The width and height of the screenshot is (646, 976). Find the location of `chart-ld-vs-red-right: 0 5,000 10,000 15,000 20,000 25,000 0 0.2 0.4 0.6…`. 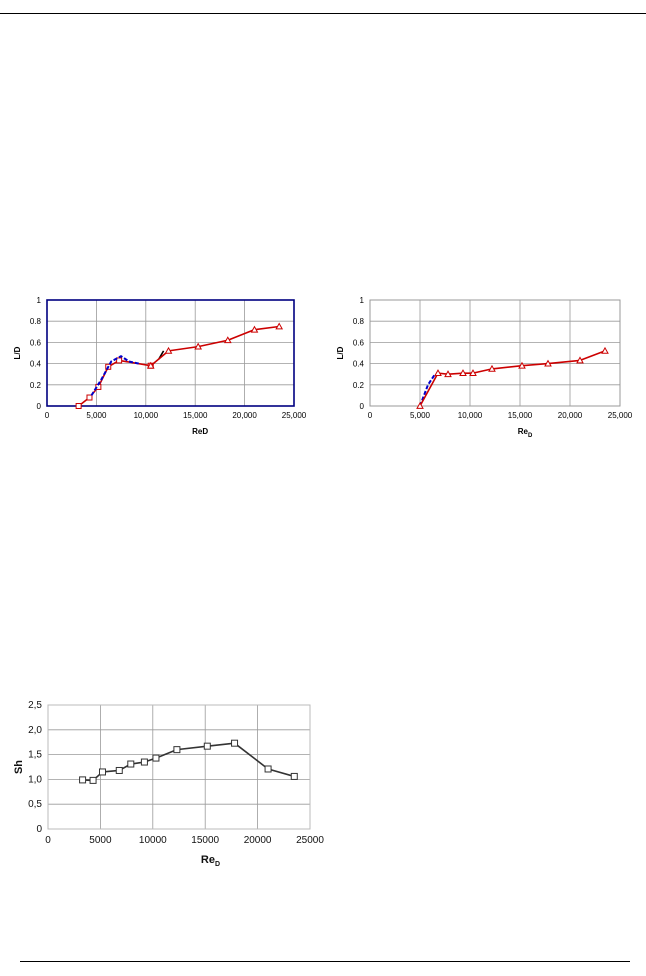

chart-ld-vs-red-right: 0 5,000 10,000 15,000 20,000 25,000 0 0.2 0.4 0.6… is located at coordinates (481, 370).